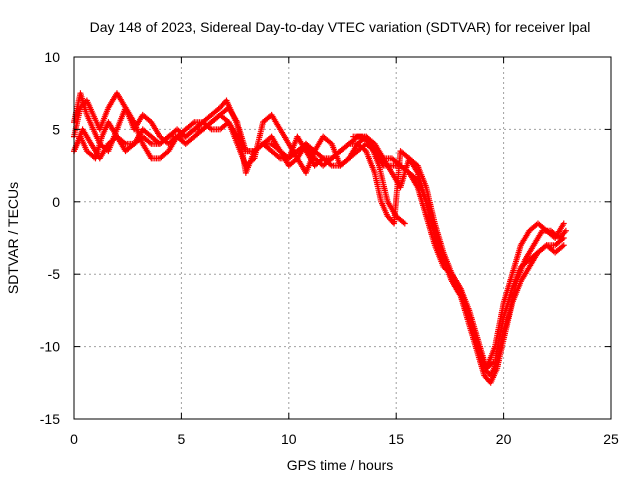 Image resolution: width=640 pixels, height=480 pixels. What do you see at coordinates (611, 439) in the screenshot?
I see `x-tick-label: 25` at bounding box center [611, 439].